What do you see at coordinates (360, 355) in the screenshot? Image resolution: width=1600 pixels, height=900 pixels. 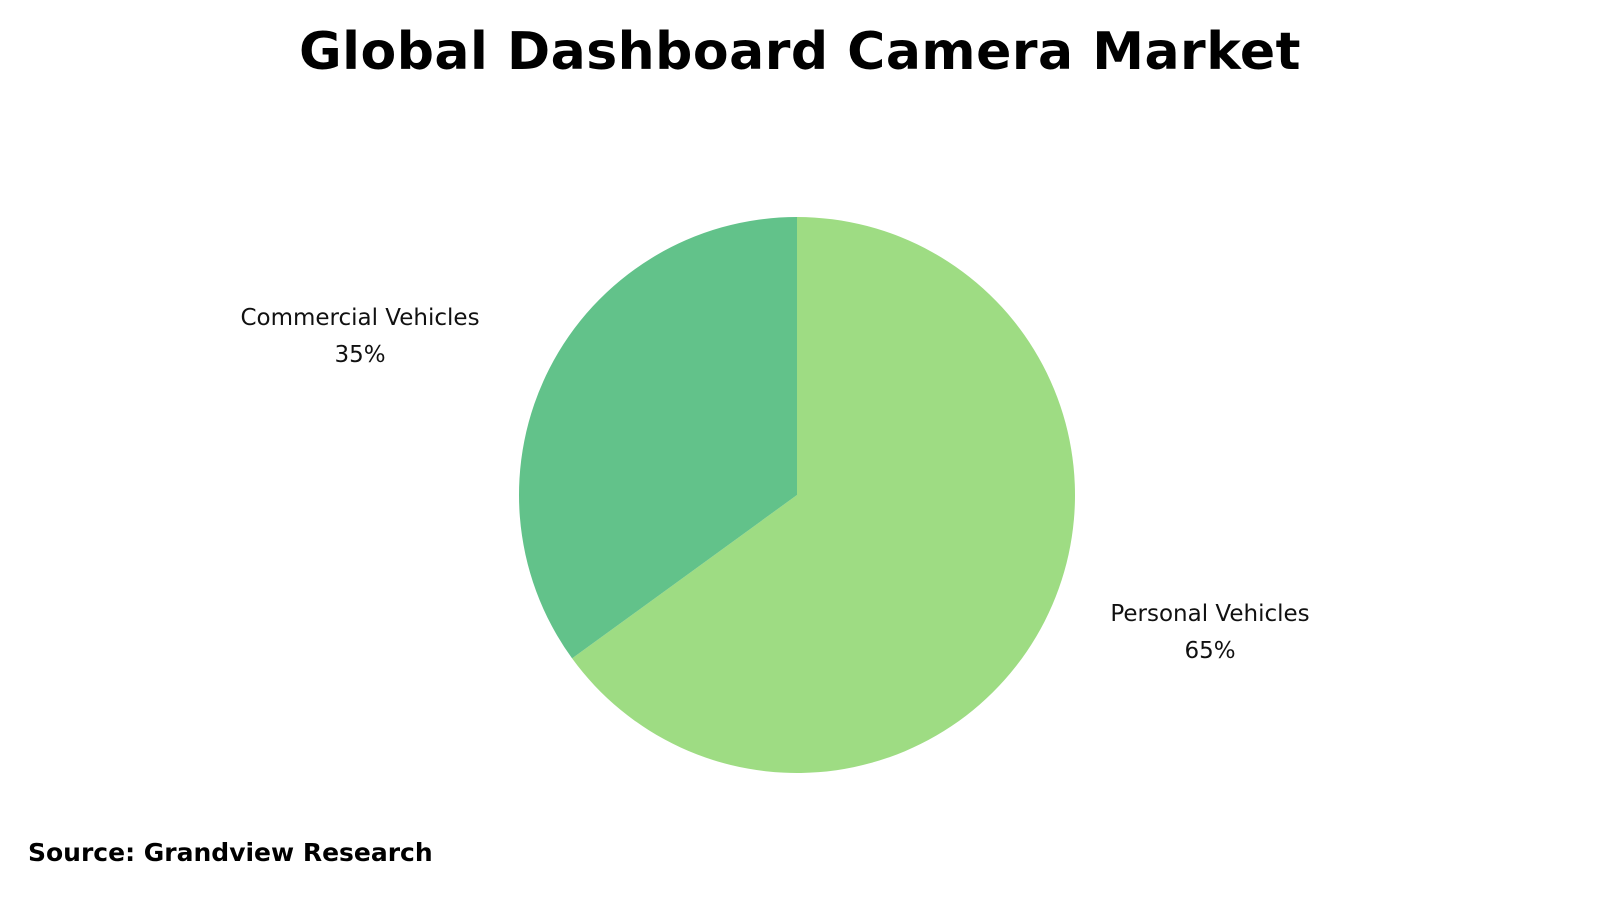 I see `commercial-vehicles-value: 35%` at bounding box center [360, 355].